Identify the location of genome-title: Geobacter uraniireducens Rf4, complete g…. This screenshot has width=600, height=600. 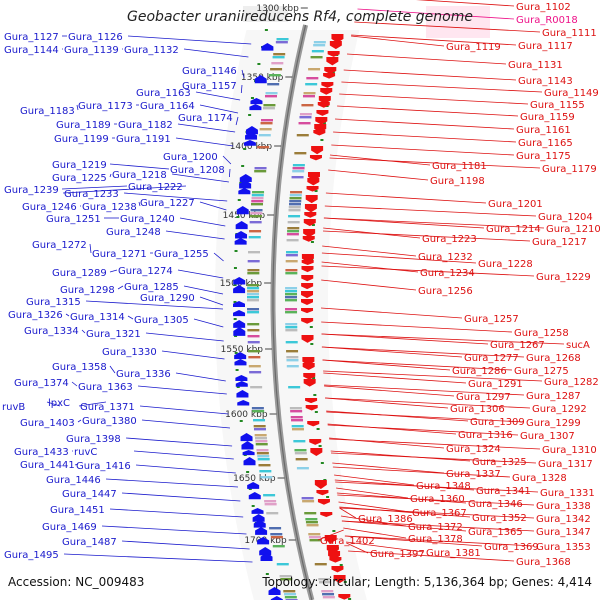
(300, 17).